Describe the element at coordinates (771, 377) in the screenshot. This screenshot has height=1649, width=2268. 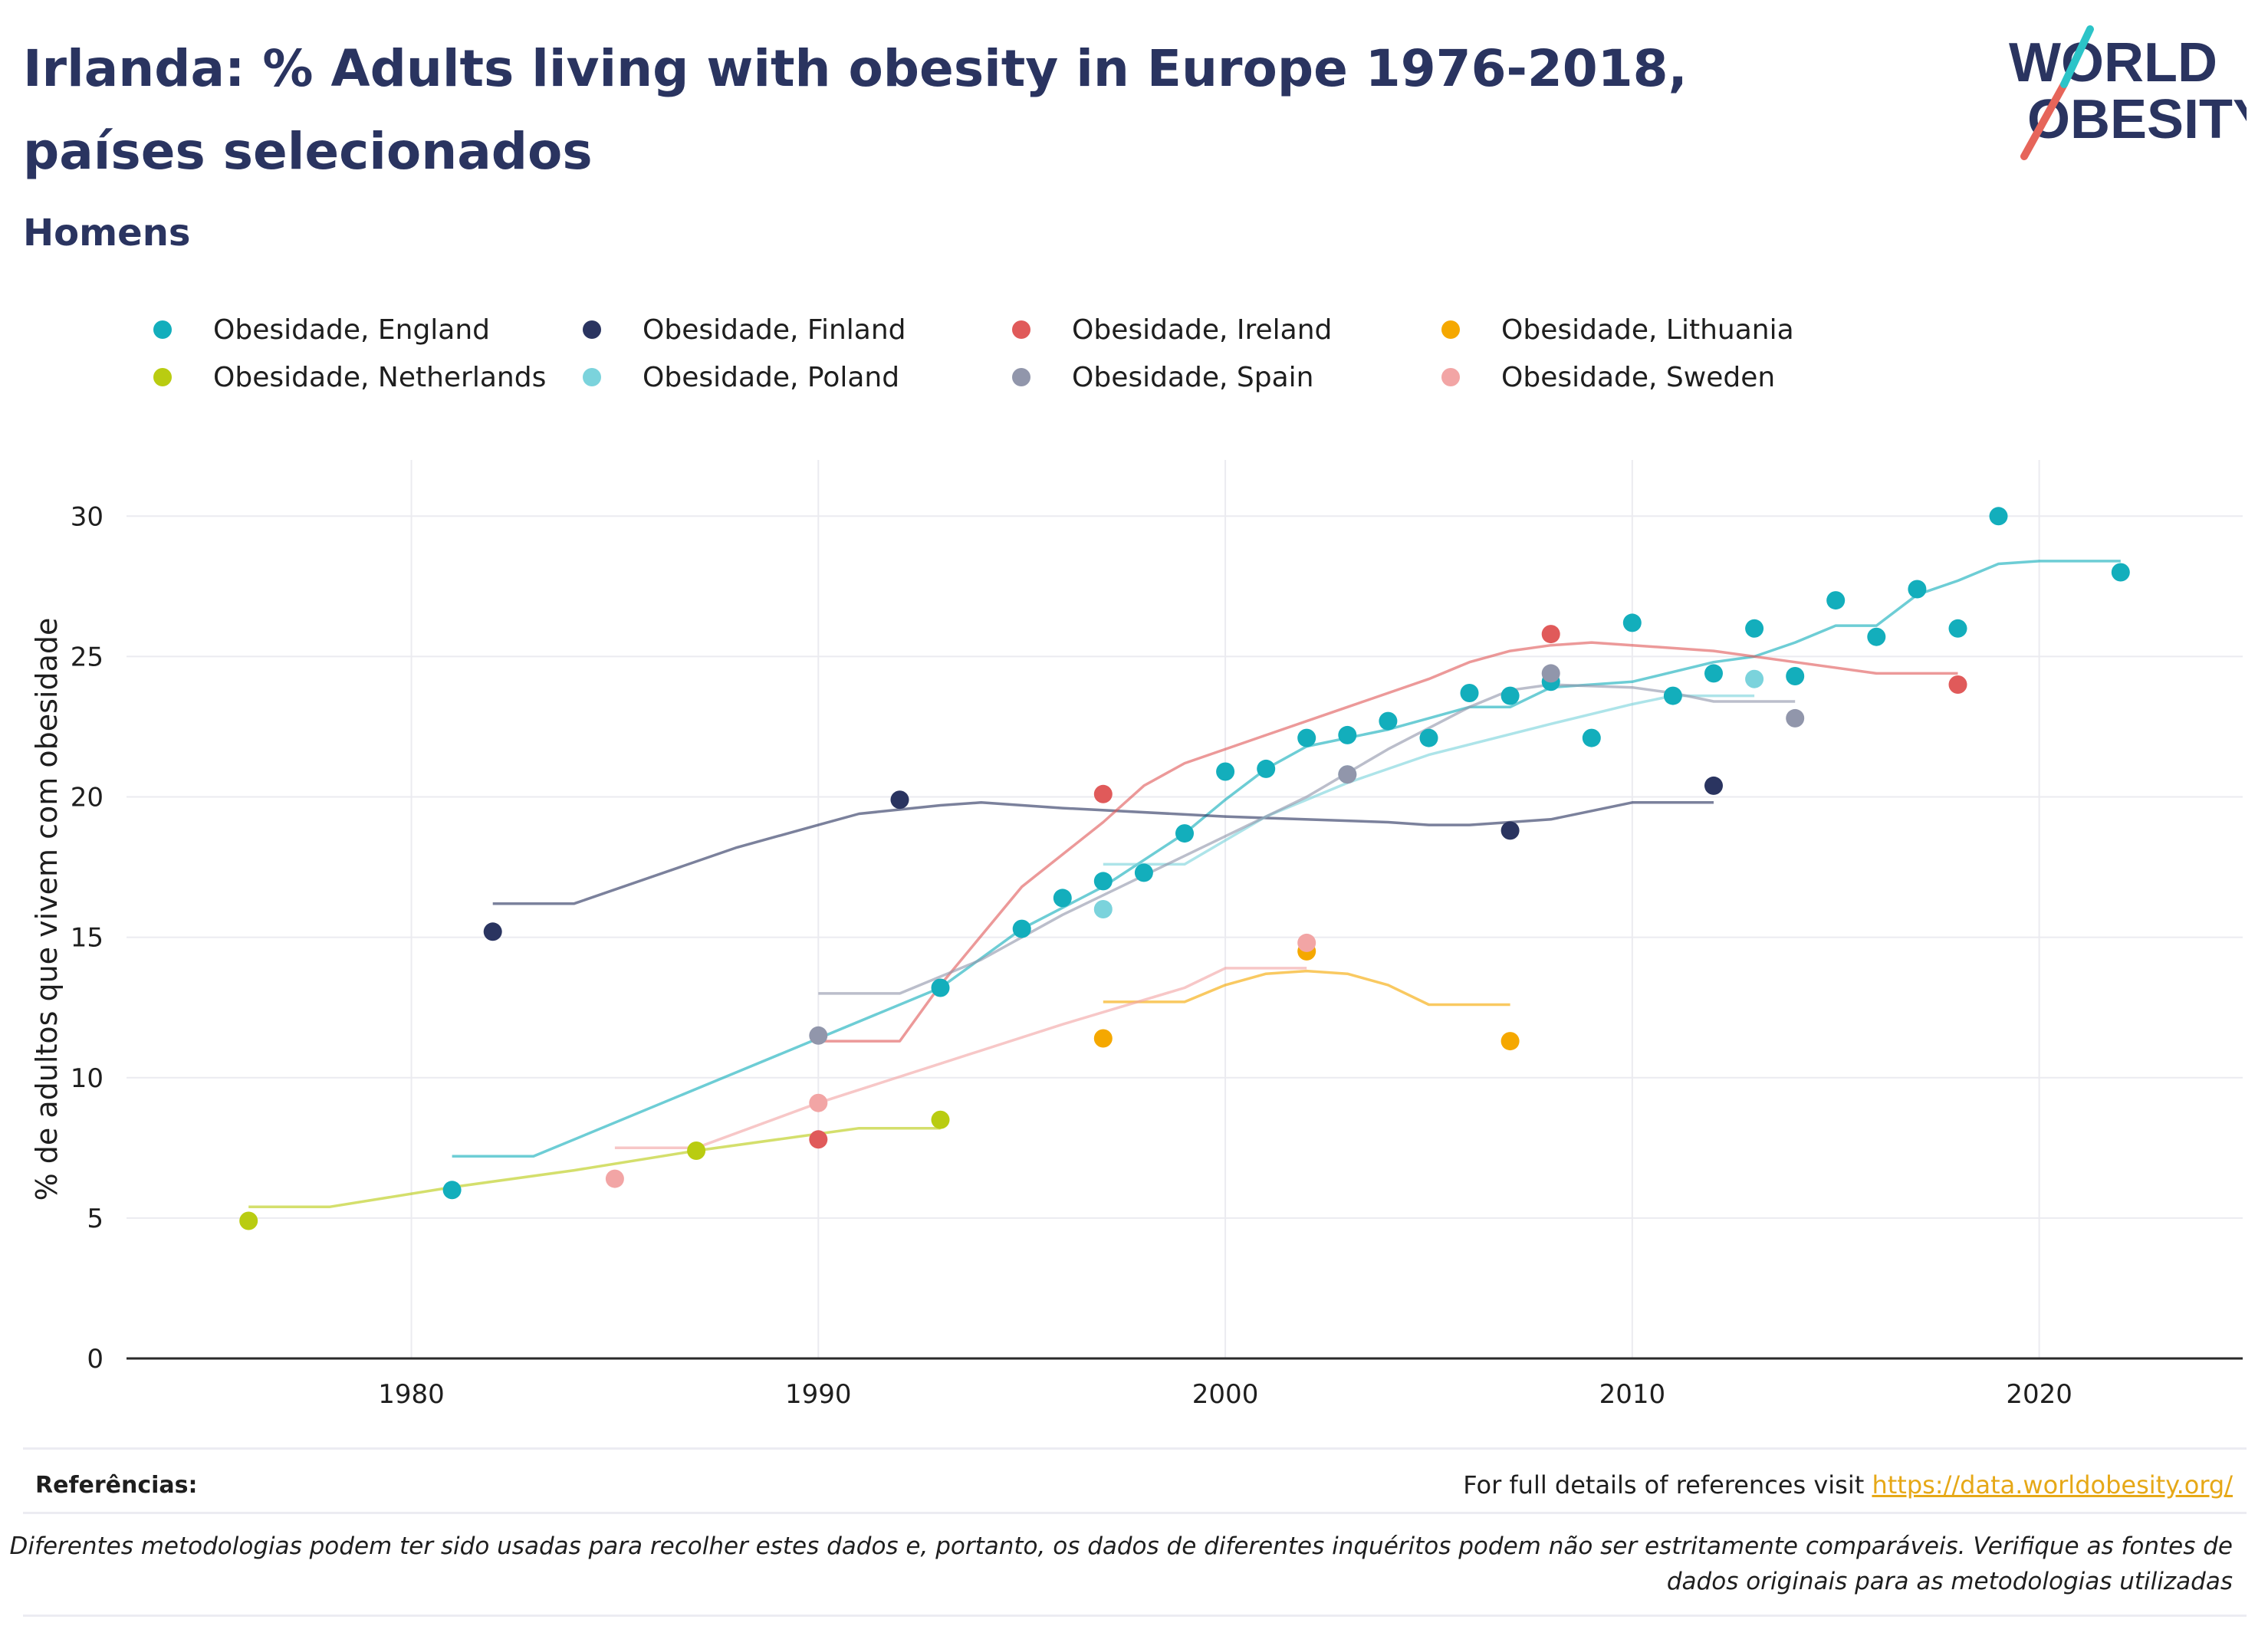
I see `legend-label: Obesidade, Poland` at that location.